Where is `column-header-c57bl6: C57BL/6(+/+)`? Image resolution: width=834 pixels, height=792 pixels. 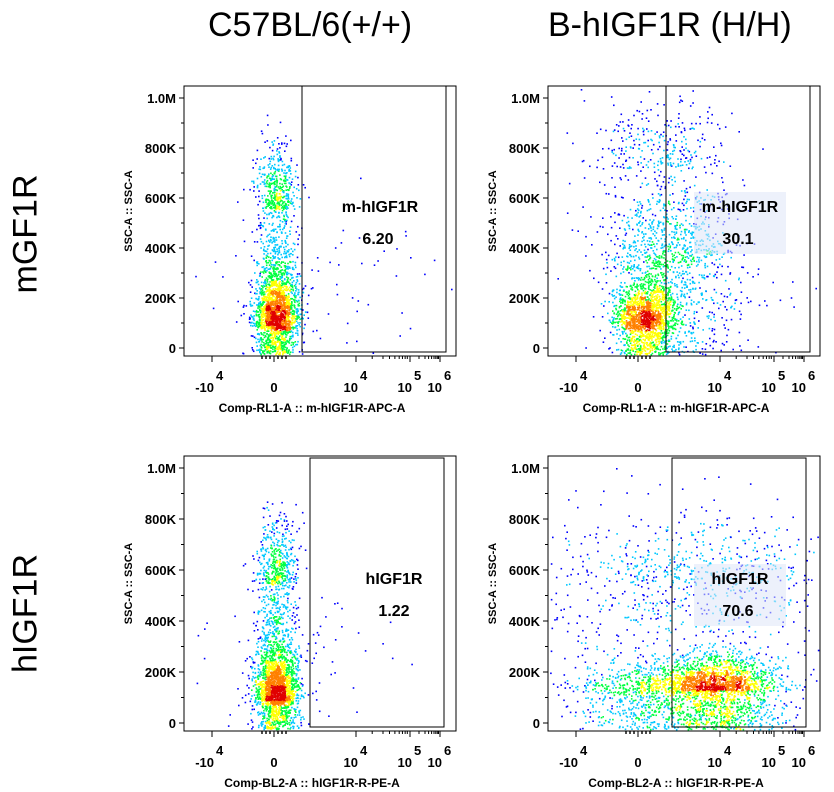
column-header-c57bl6: C57BL/6(+/+) is located at coordinates (310, 25).